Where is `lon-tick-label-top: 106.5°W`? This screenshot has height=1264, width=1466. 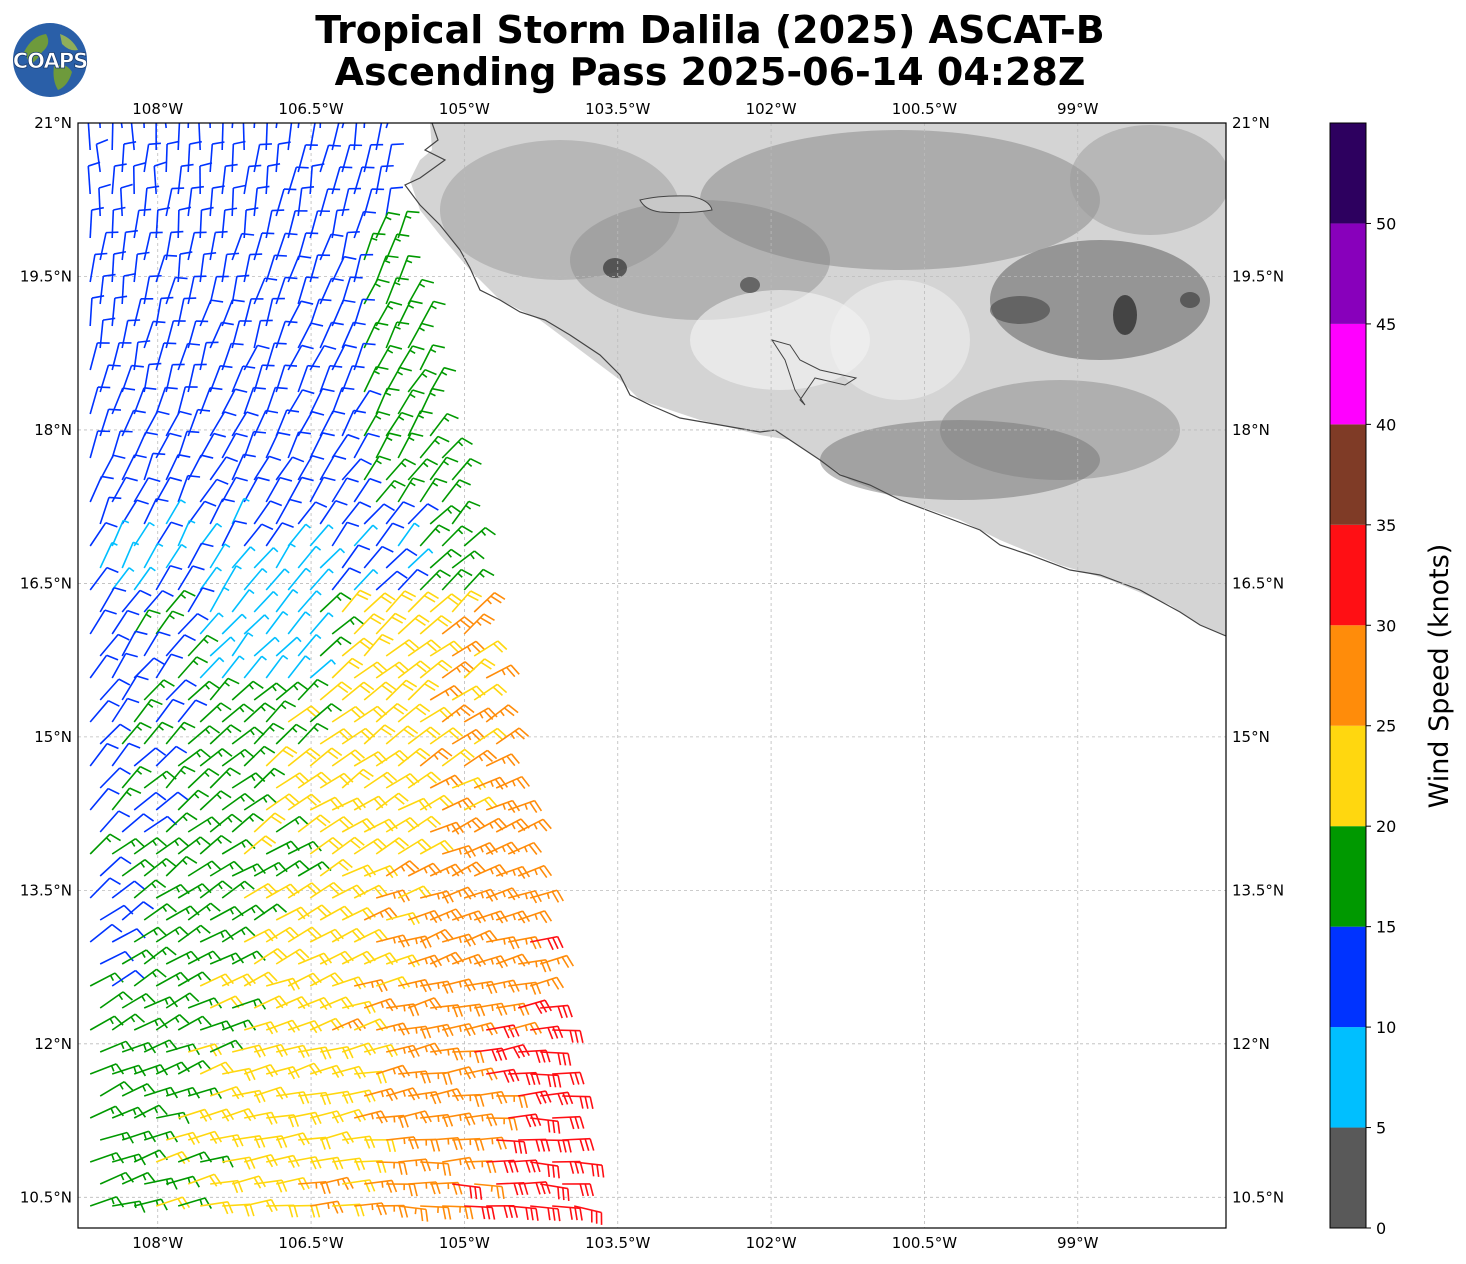
lon-tick-label-top: 106.5°W is located at coordinates (310, 109).